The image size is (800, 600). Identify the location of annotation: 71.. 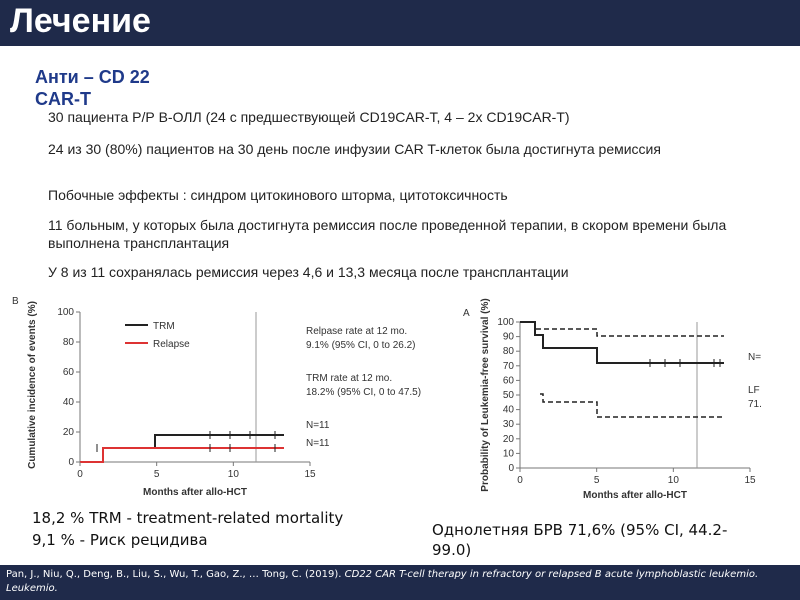
(755, 404).